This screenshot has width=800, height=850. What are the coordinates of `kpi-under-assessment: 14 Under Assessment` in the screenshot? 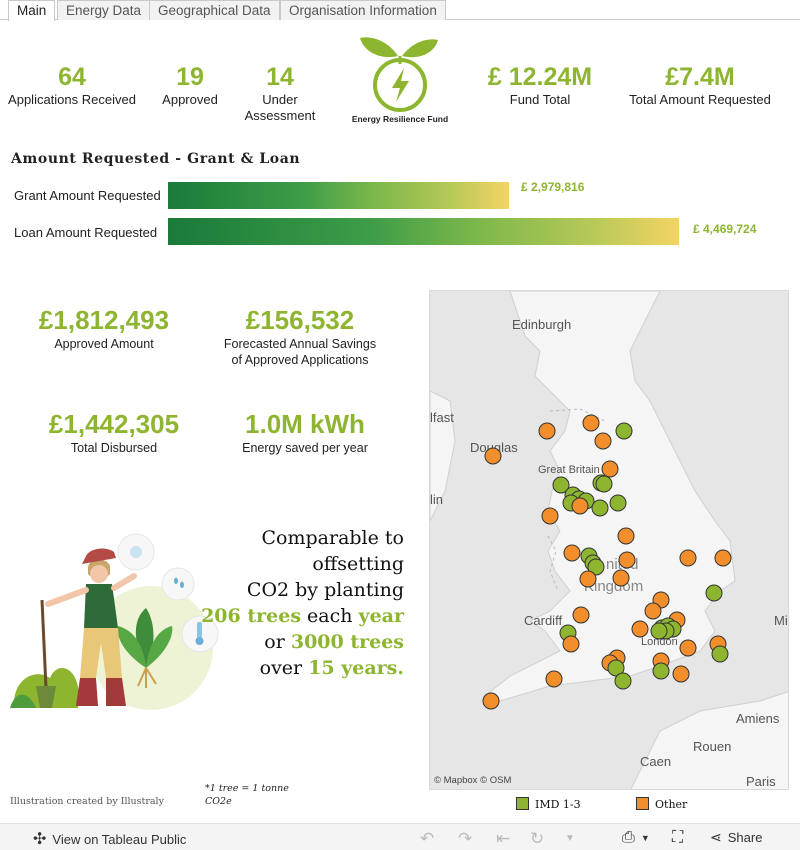 It's located at (280, 93).